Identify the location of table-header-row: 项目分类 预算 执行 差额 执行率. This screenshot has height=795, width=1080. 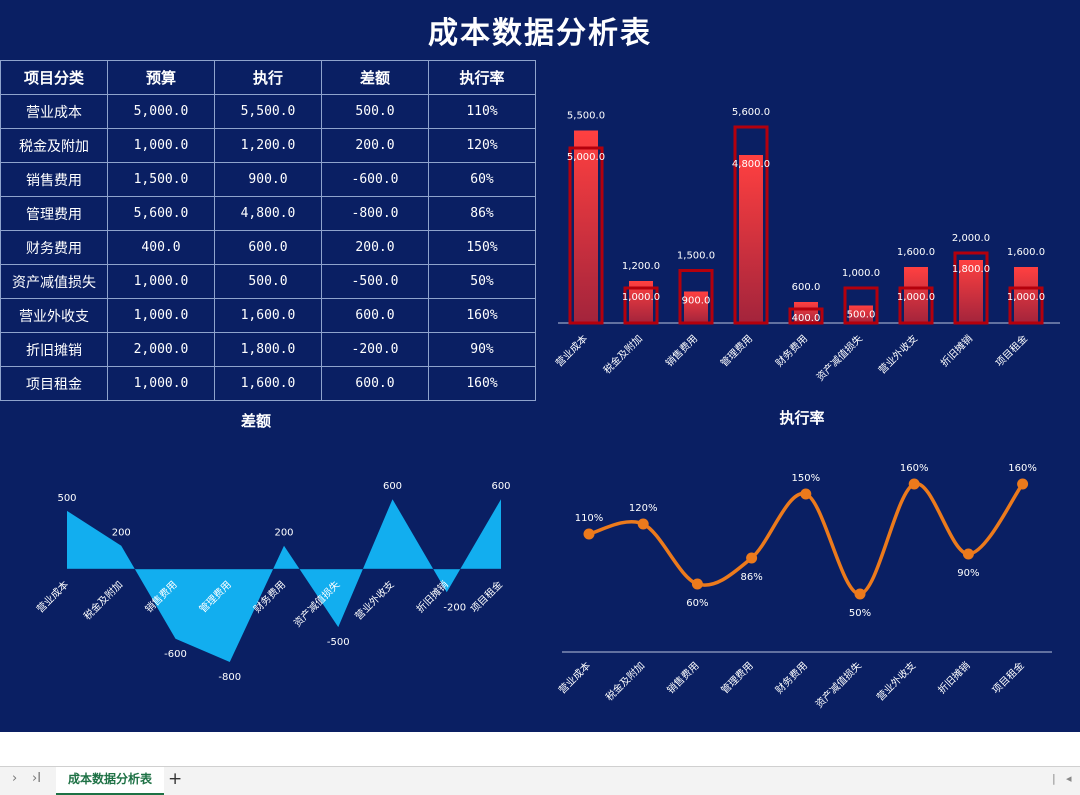
(268, 77).